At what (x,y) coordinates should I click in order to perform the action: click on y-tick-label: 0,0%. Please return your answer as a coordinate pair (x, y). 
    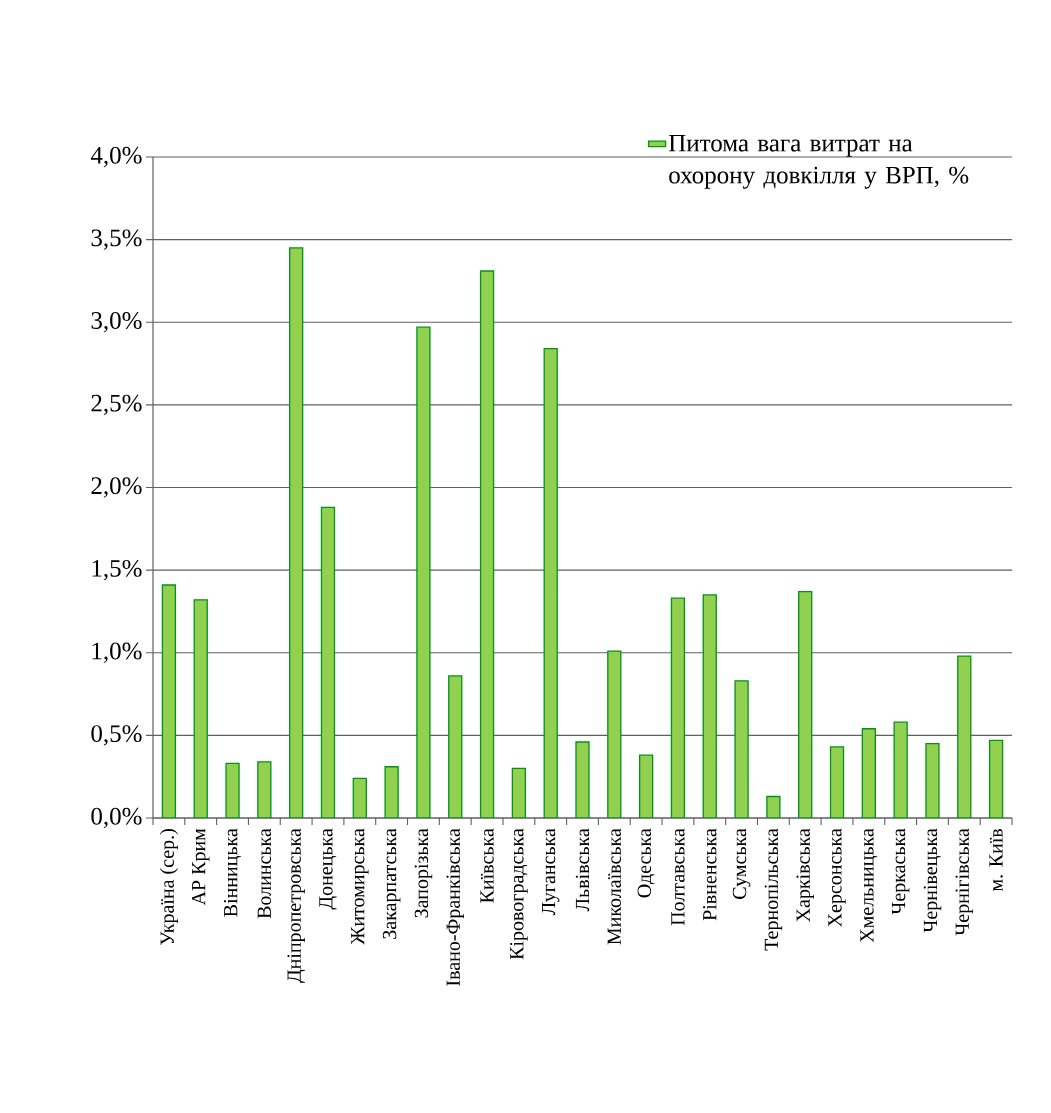
    Looking at the image, I should click on (116, 818).